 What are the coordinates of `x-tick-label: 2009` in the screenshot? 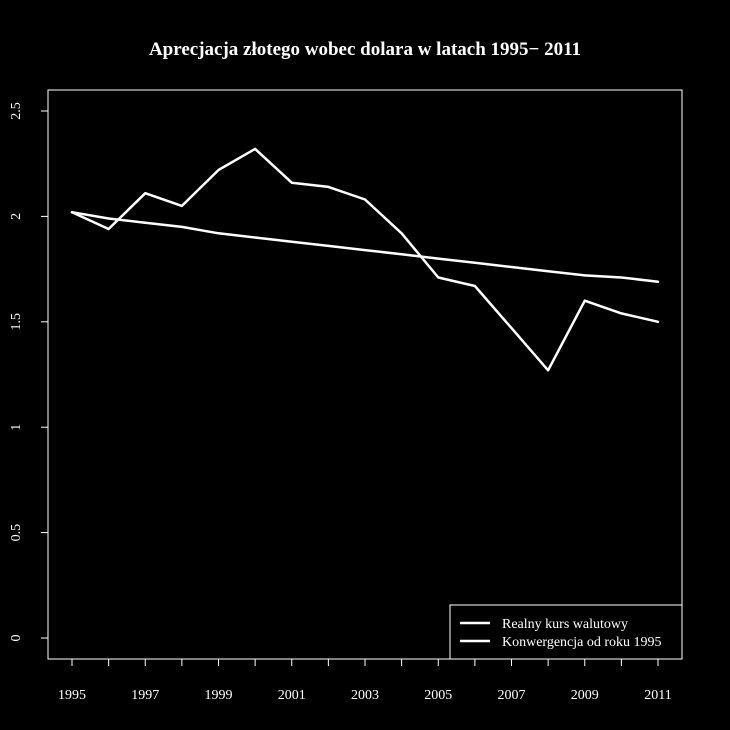 It's located at (585, 695).